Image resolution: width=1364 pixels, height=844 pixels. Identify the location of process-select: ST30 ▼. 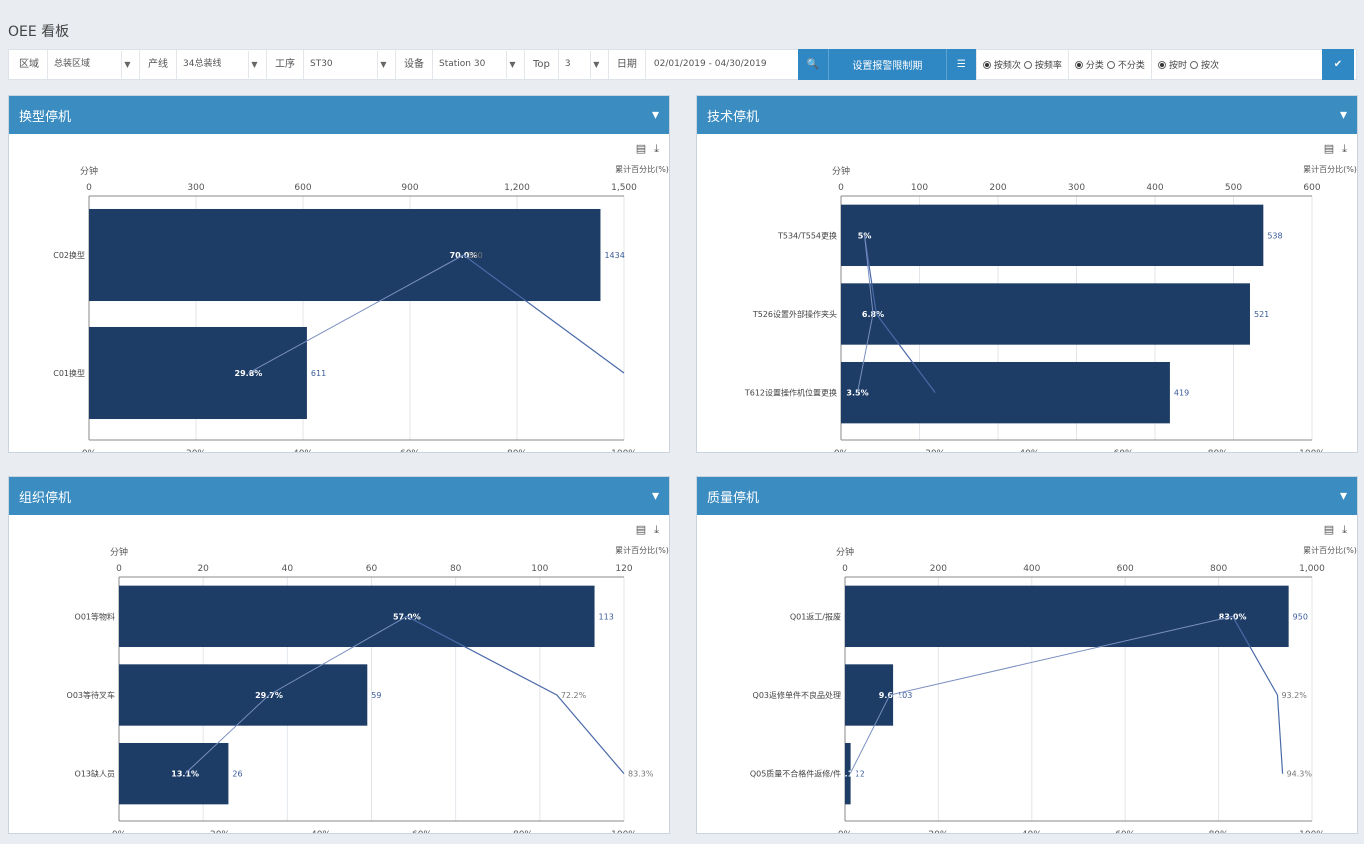
(350, 64).